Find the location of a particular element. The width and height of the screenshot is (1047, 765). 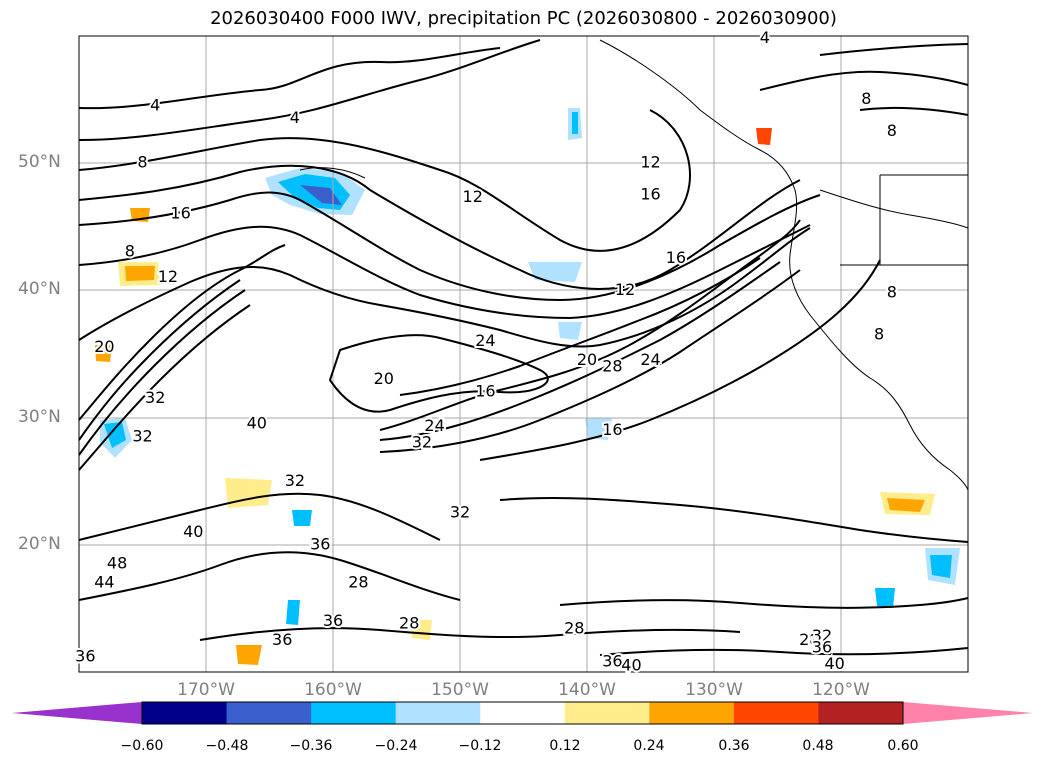

lon-label-160w: 160°W is located at coordinates (333, 690).